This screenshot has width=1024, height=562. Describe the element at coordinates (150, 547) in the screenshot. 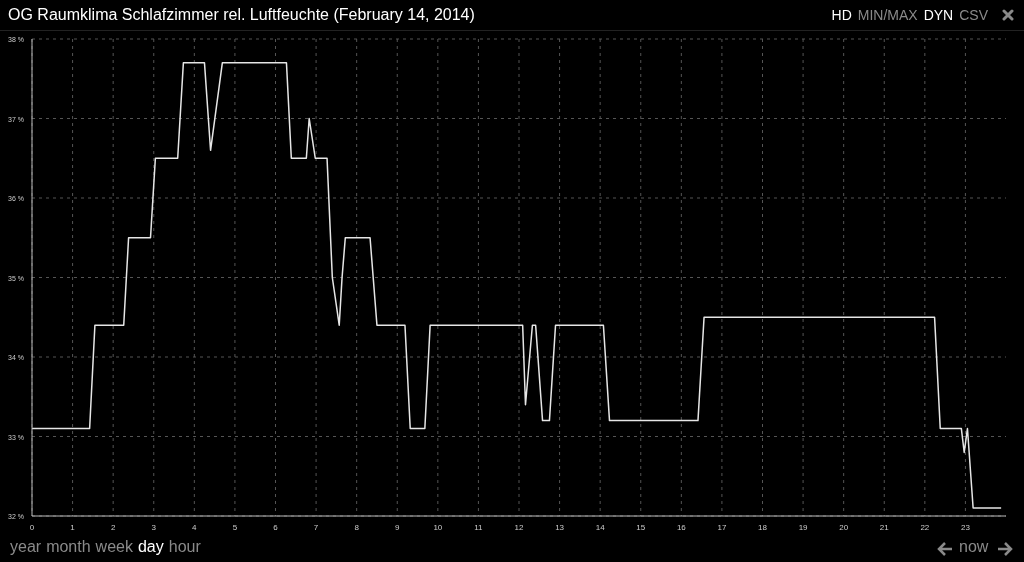

I see `text: day` at that location.